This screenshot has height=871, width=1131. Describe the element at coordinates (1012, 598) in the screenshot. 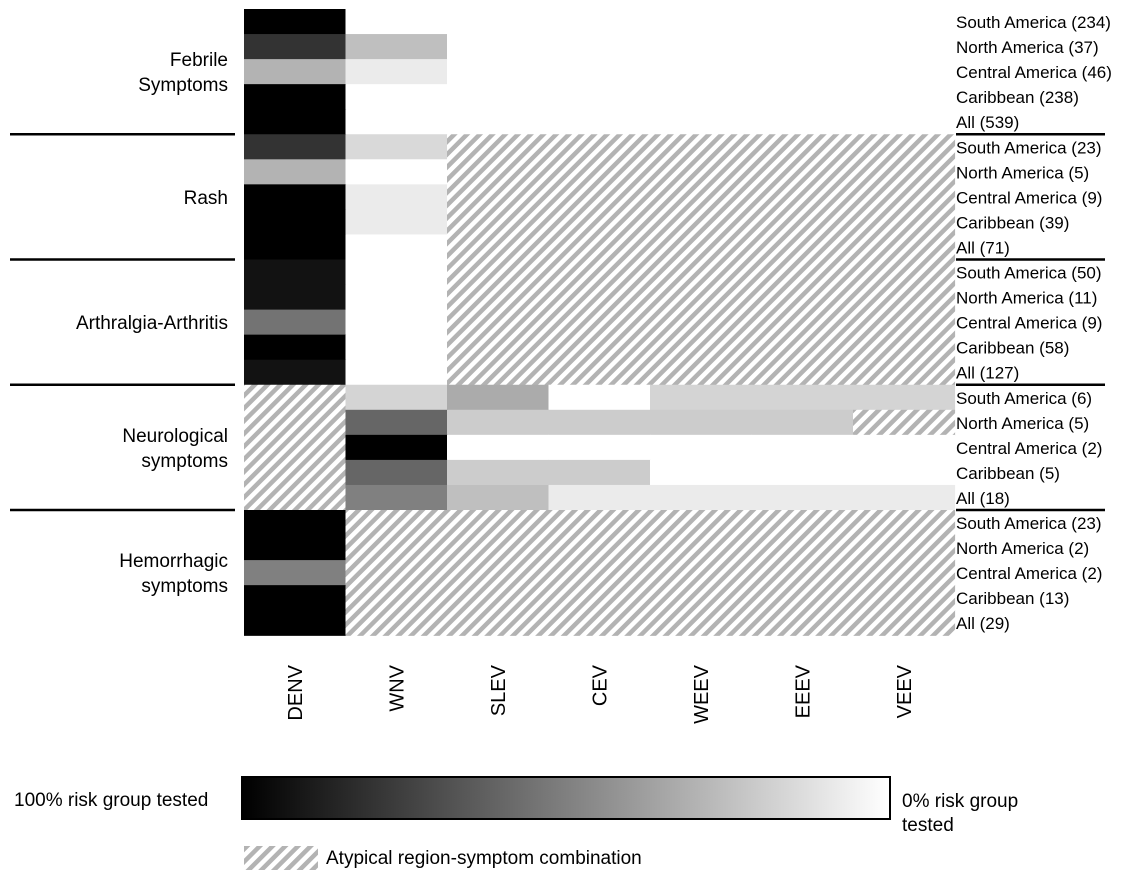

I see `row-label: Caribbean (13)` at that location.